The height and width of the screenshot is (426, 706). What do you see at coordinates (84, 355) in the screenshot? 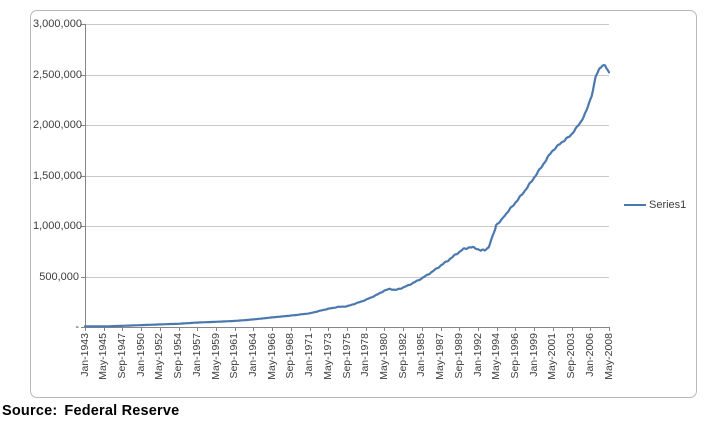
I see `x-axis-tick-label: Jan-1943` at bounding box center [84, 355].